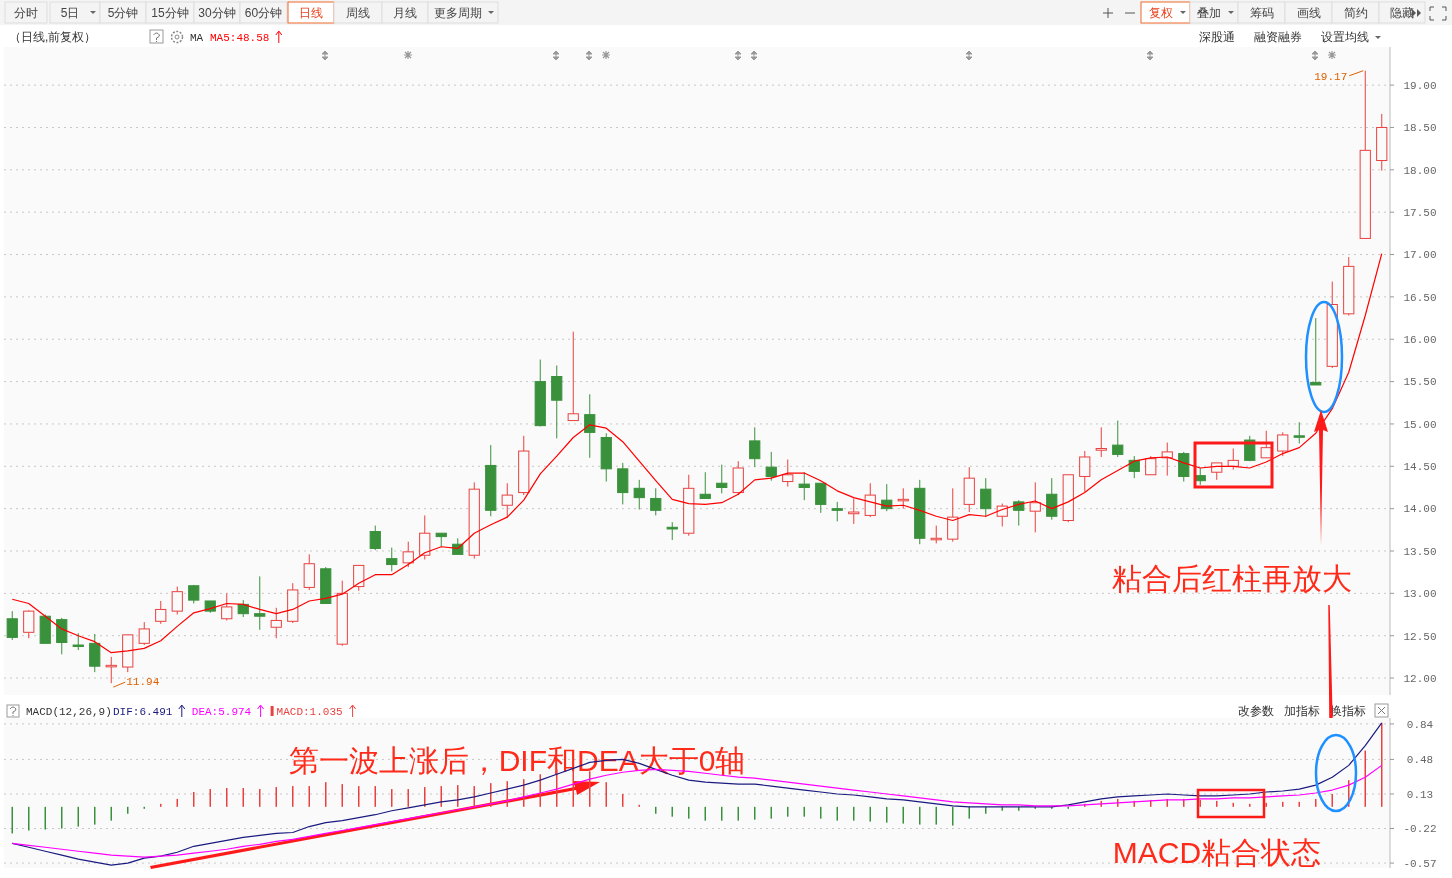  I want to click on text: 复权, so click(1160, 13).